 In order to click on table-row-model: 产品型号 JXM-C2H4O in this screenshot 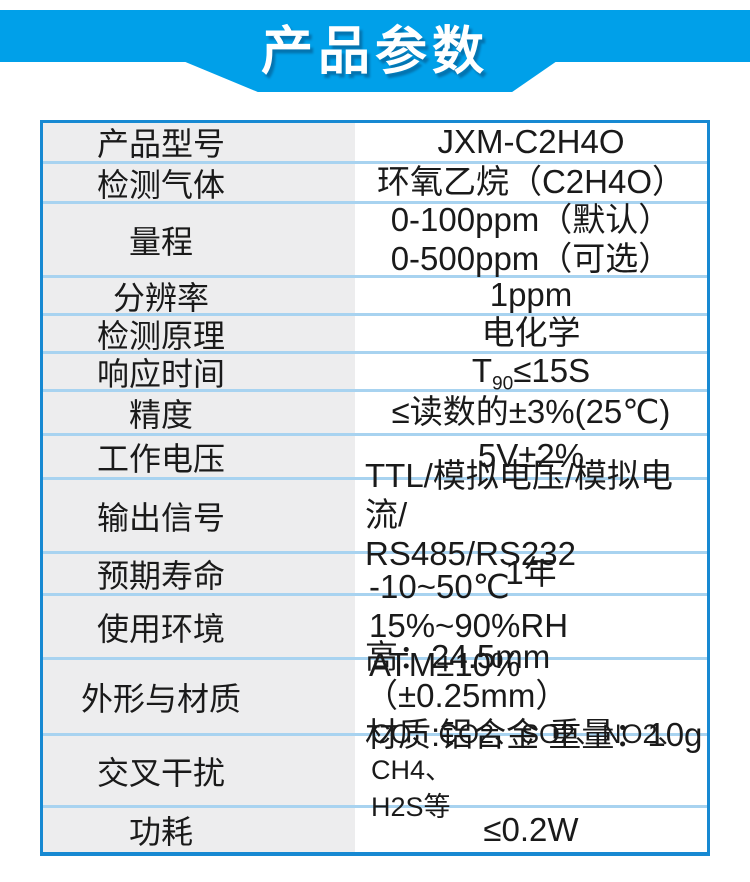, I will do `click(375, 143)`.